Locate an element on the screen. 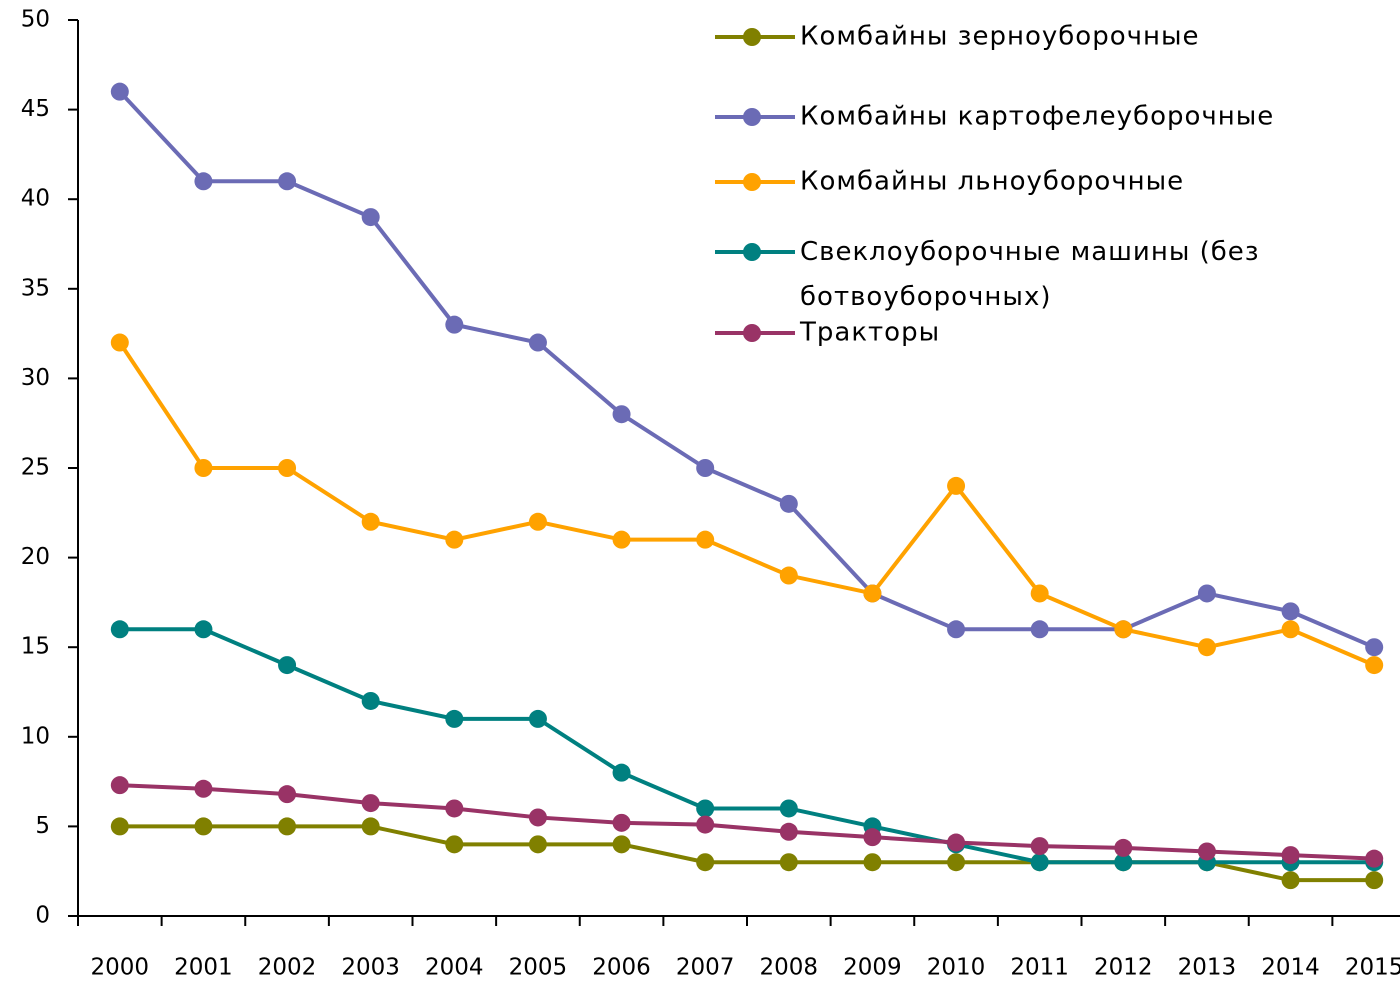 This screenshot has width=1400, height=982. legend-label: Комбайны льноуборочные is located at coordinates (992, 182).